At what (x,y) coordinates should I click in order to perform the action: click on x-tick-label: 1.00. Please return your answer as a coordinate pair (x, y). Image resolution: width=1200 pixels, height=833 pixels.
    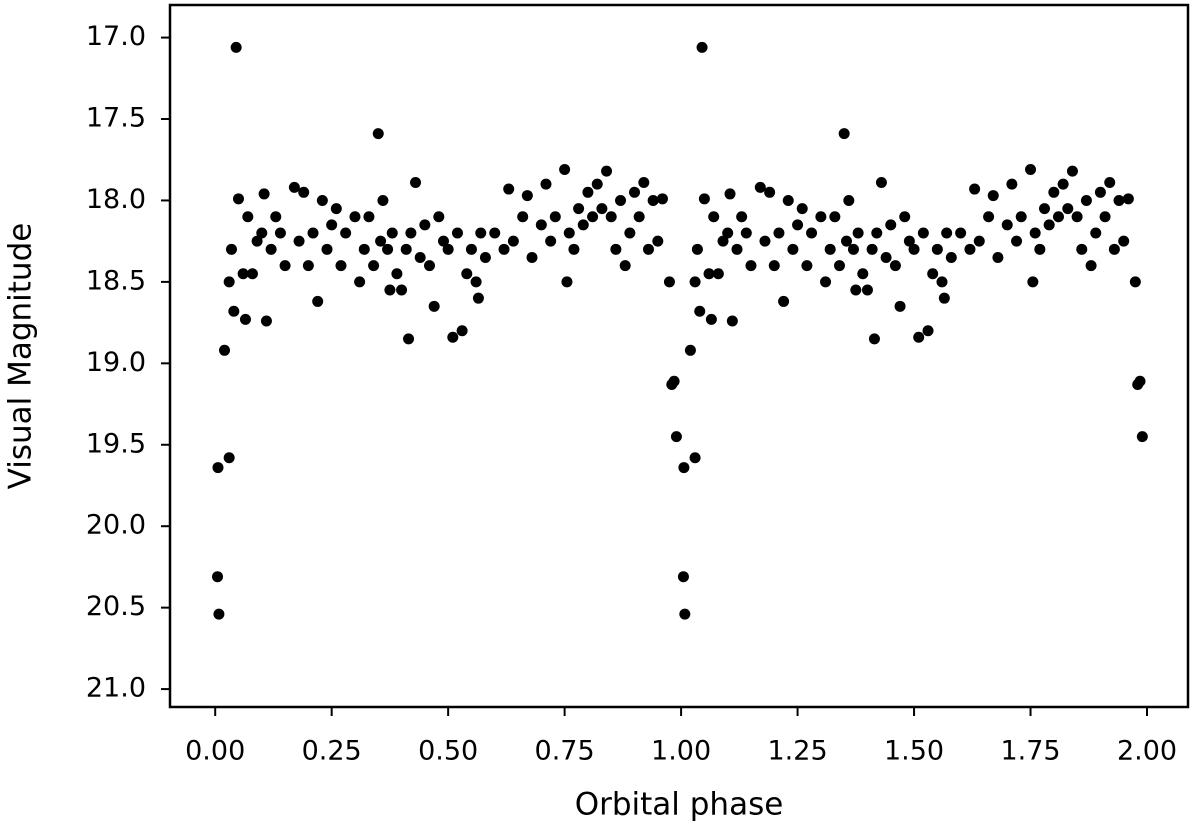
    Looking at the image, I should click on (681, 751).